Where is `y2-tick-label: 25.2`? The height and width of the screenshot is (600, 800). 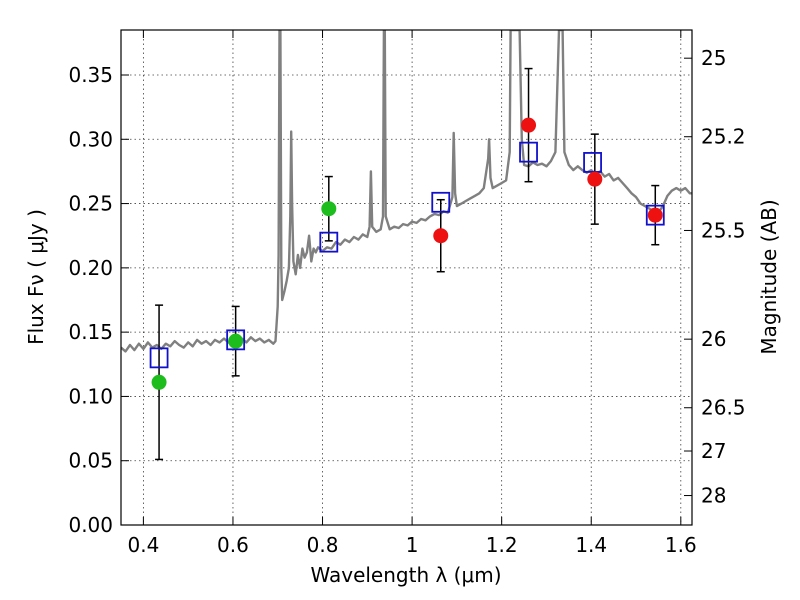
y2-tick-label: 25.2 is located at coordinates (723, 137).